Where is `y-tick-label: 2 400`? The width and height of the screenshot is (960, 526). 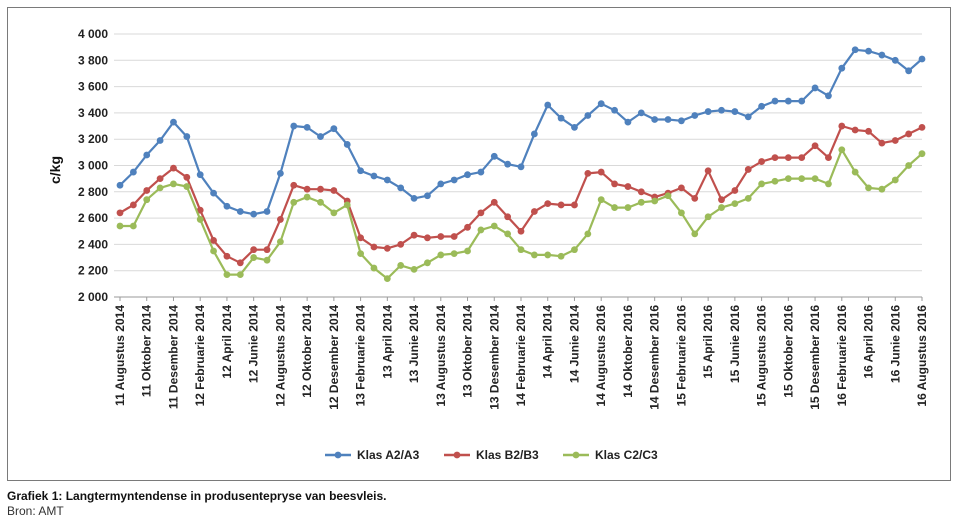 y-tick-label: 2 400 is located at coordinates (93, 244).